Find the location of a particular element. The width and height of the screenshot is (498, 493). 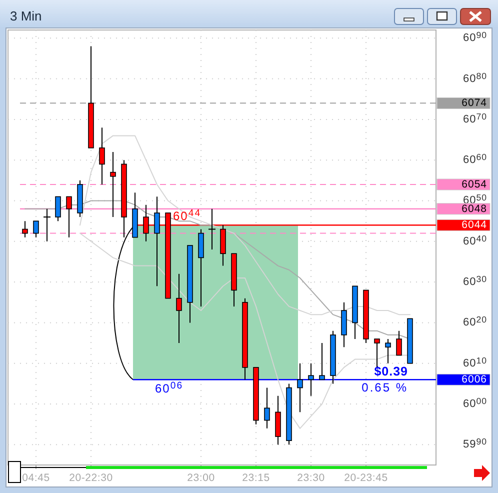

y-tick-label: 60$^{00}$ is located at coordinates (474, 403).